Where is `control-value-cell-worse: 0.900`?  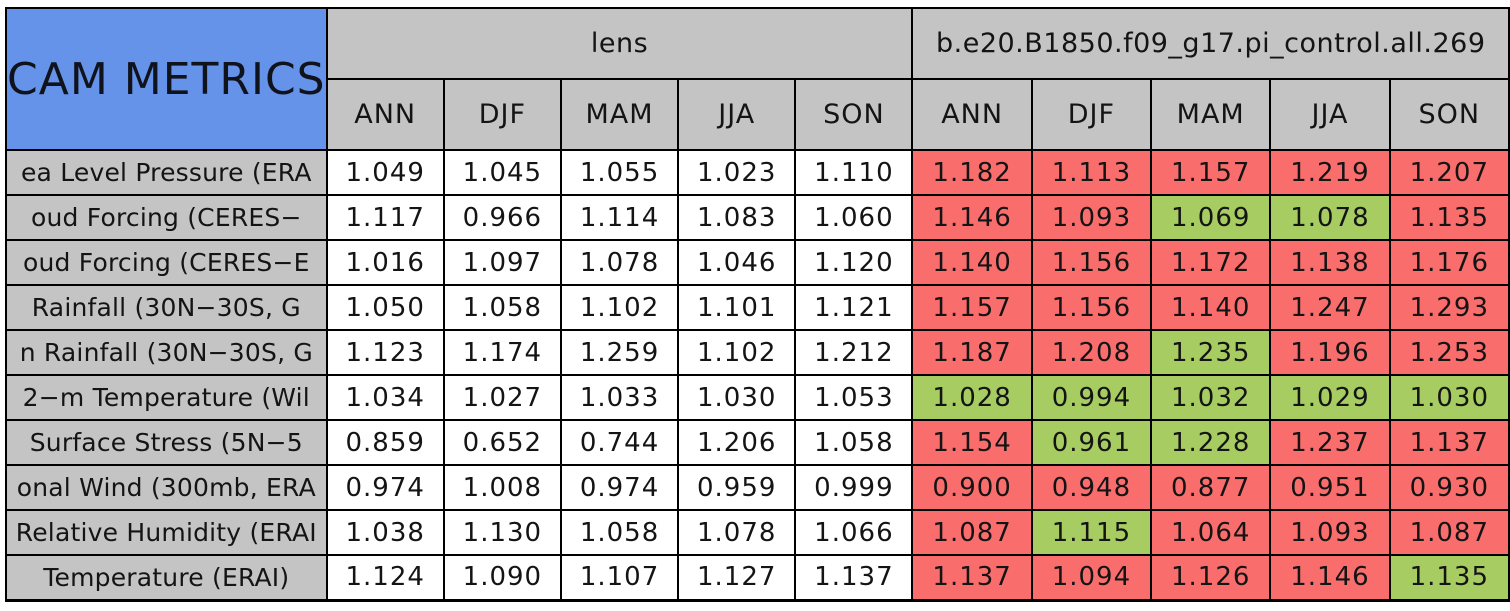 control-value-cell-worse: 0.900 is located at coordinates (972, 487).